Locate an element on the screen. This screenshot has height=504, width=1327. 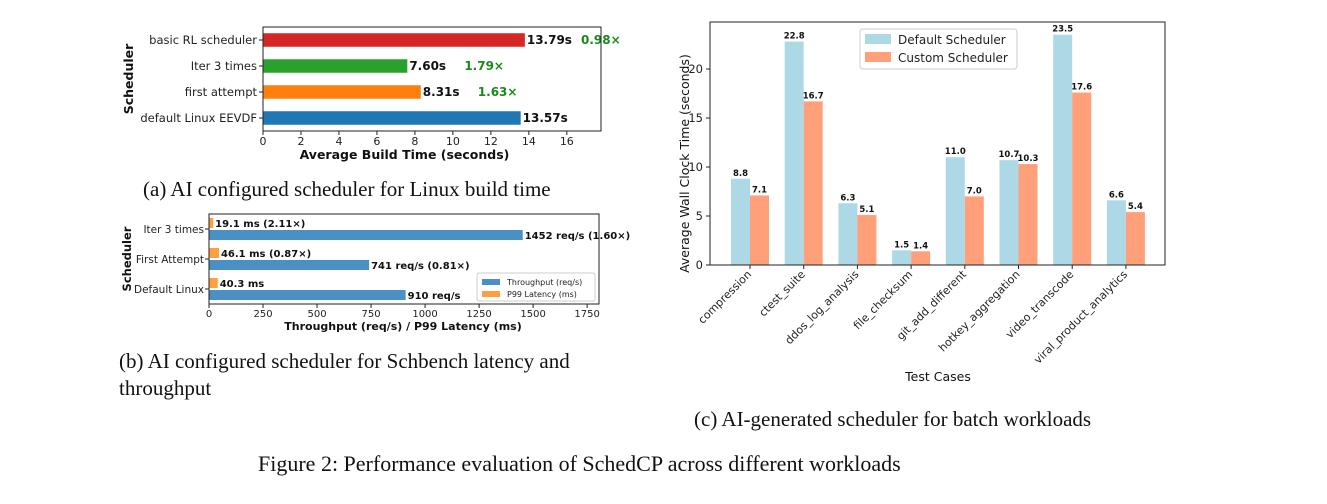
value-label-b-latency-0: 19.1 ms (2.11×) is located at coordinates (260, 224).